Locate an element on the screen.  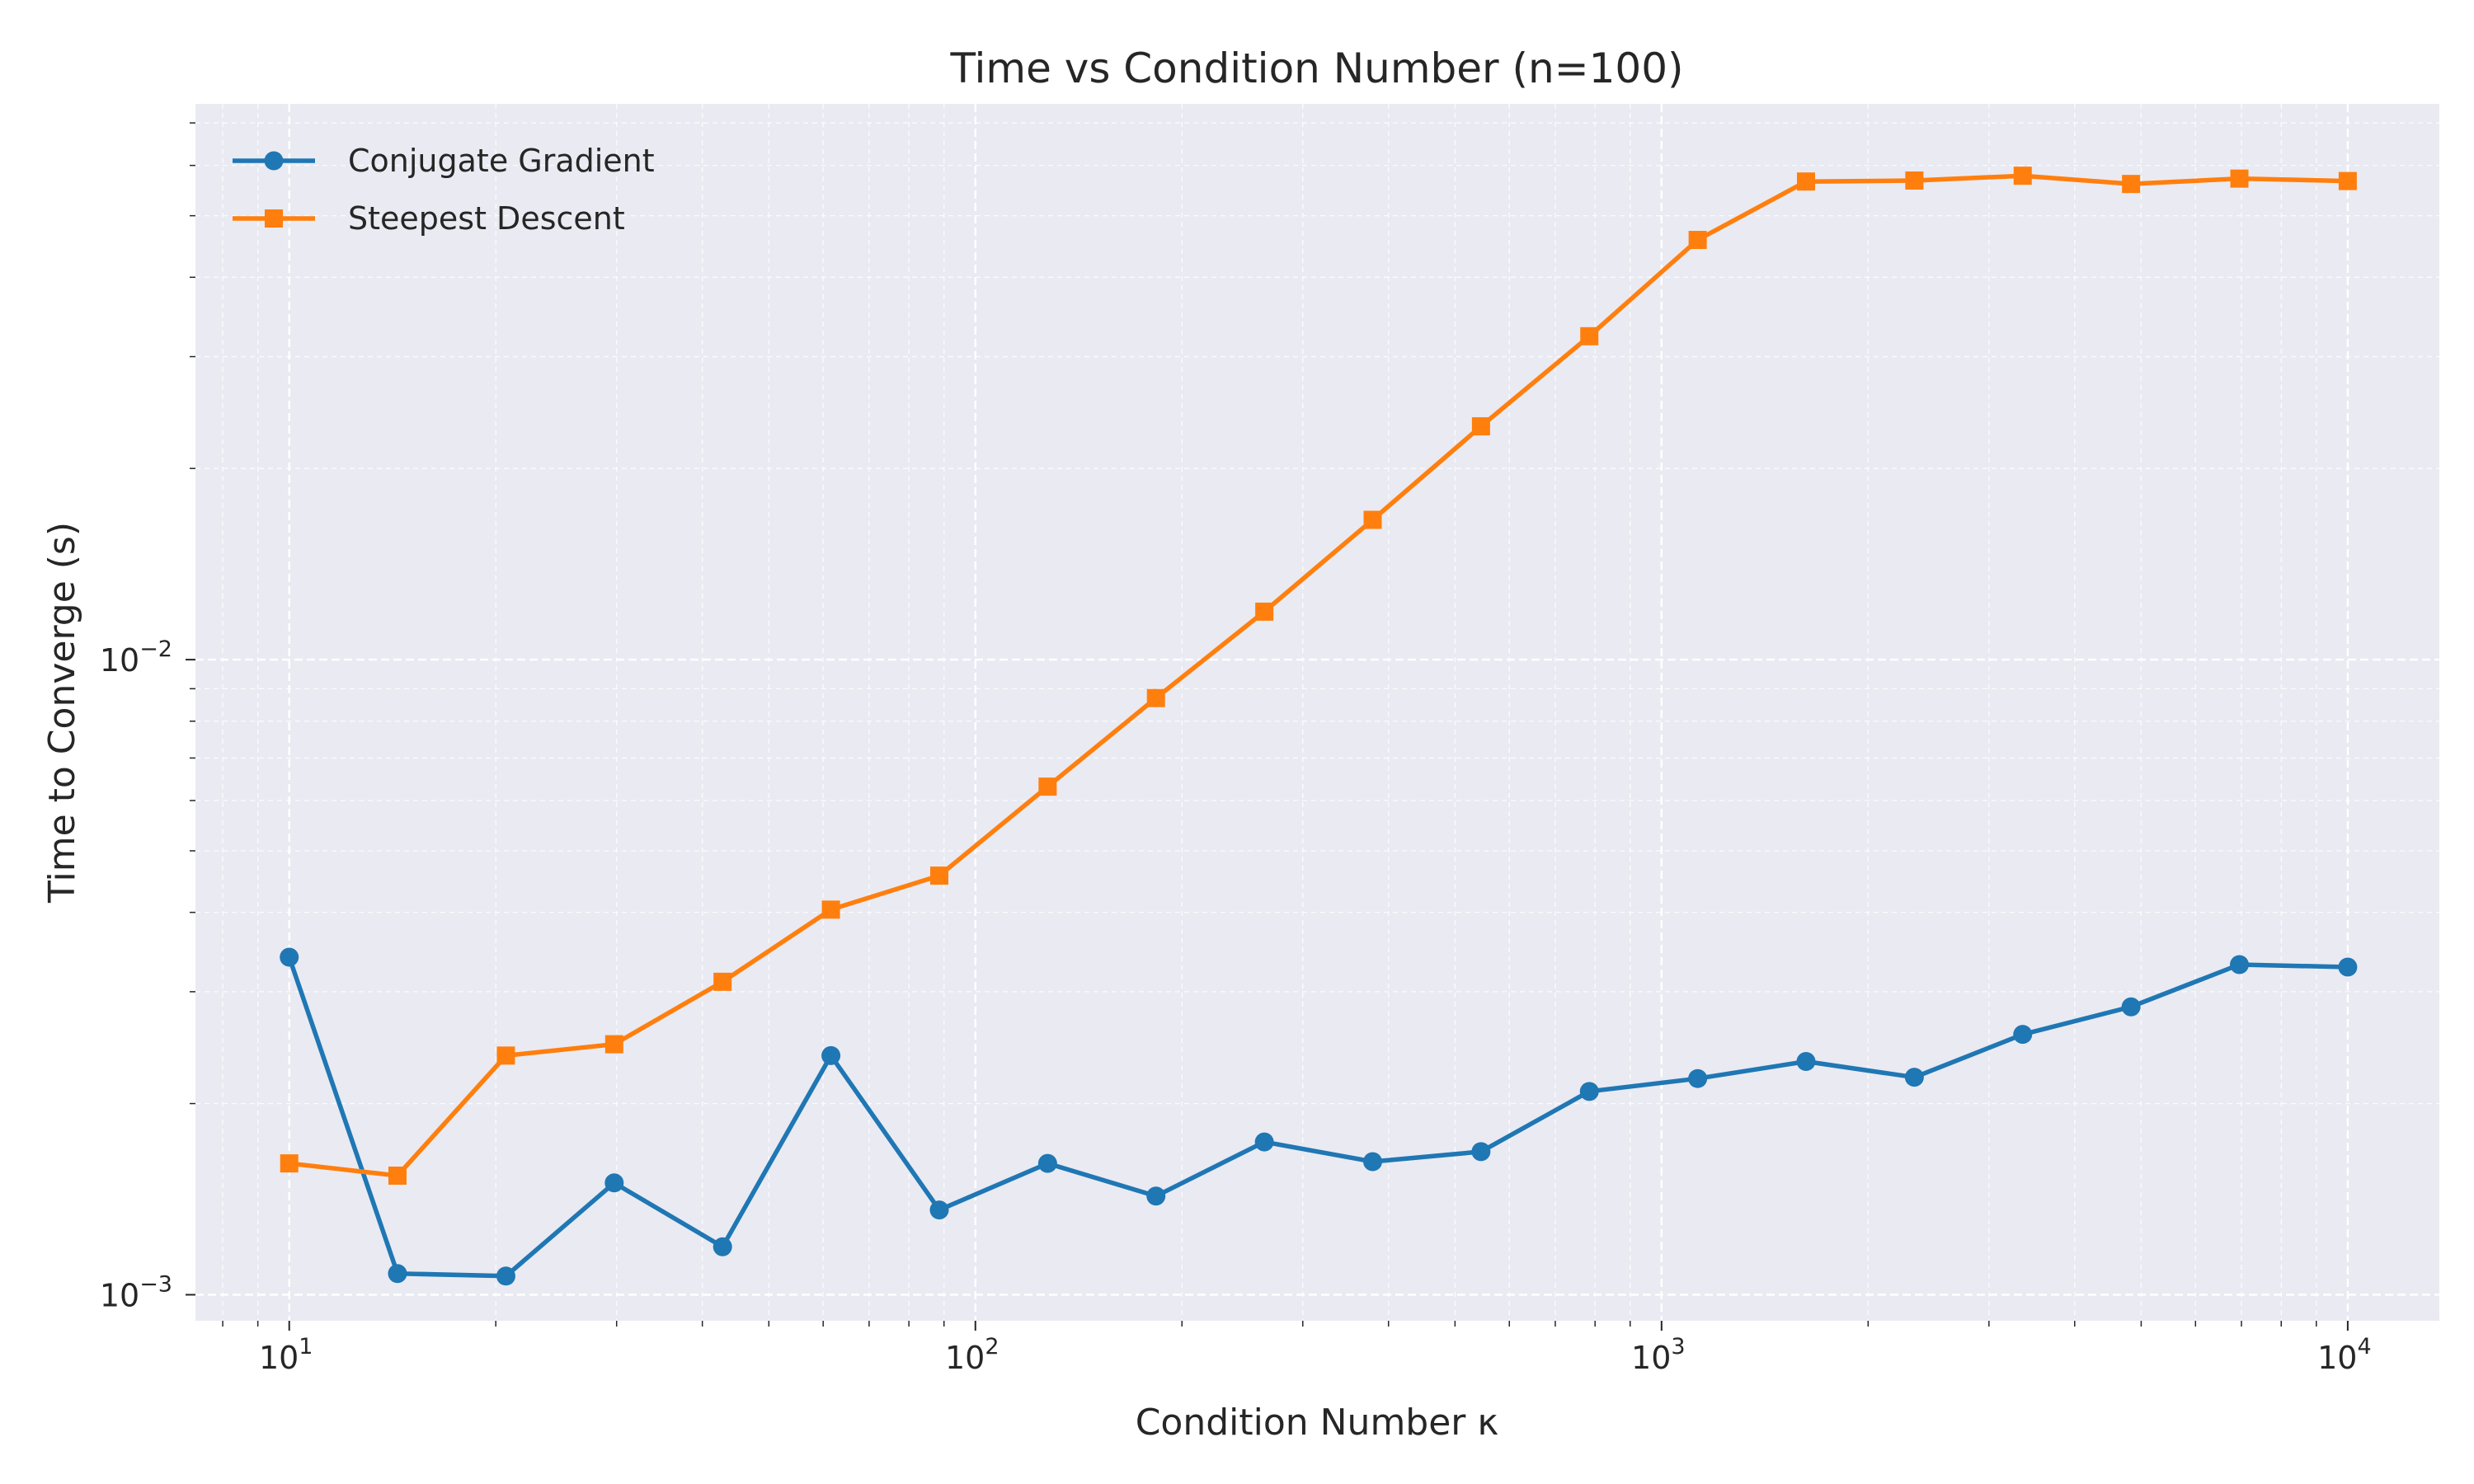
x-tick-label: 10² is located at coordinates (972, 1355).